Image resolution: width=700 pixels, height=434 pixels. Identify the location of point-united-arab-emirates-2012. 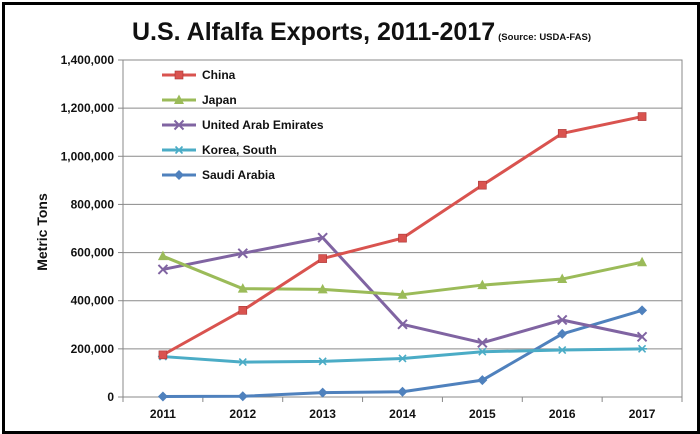
(242, 253).